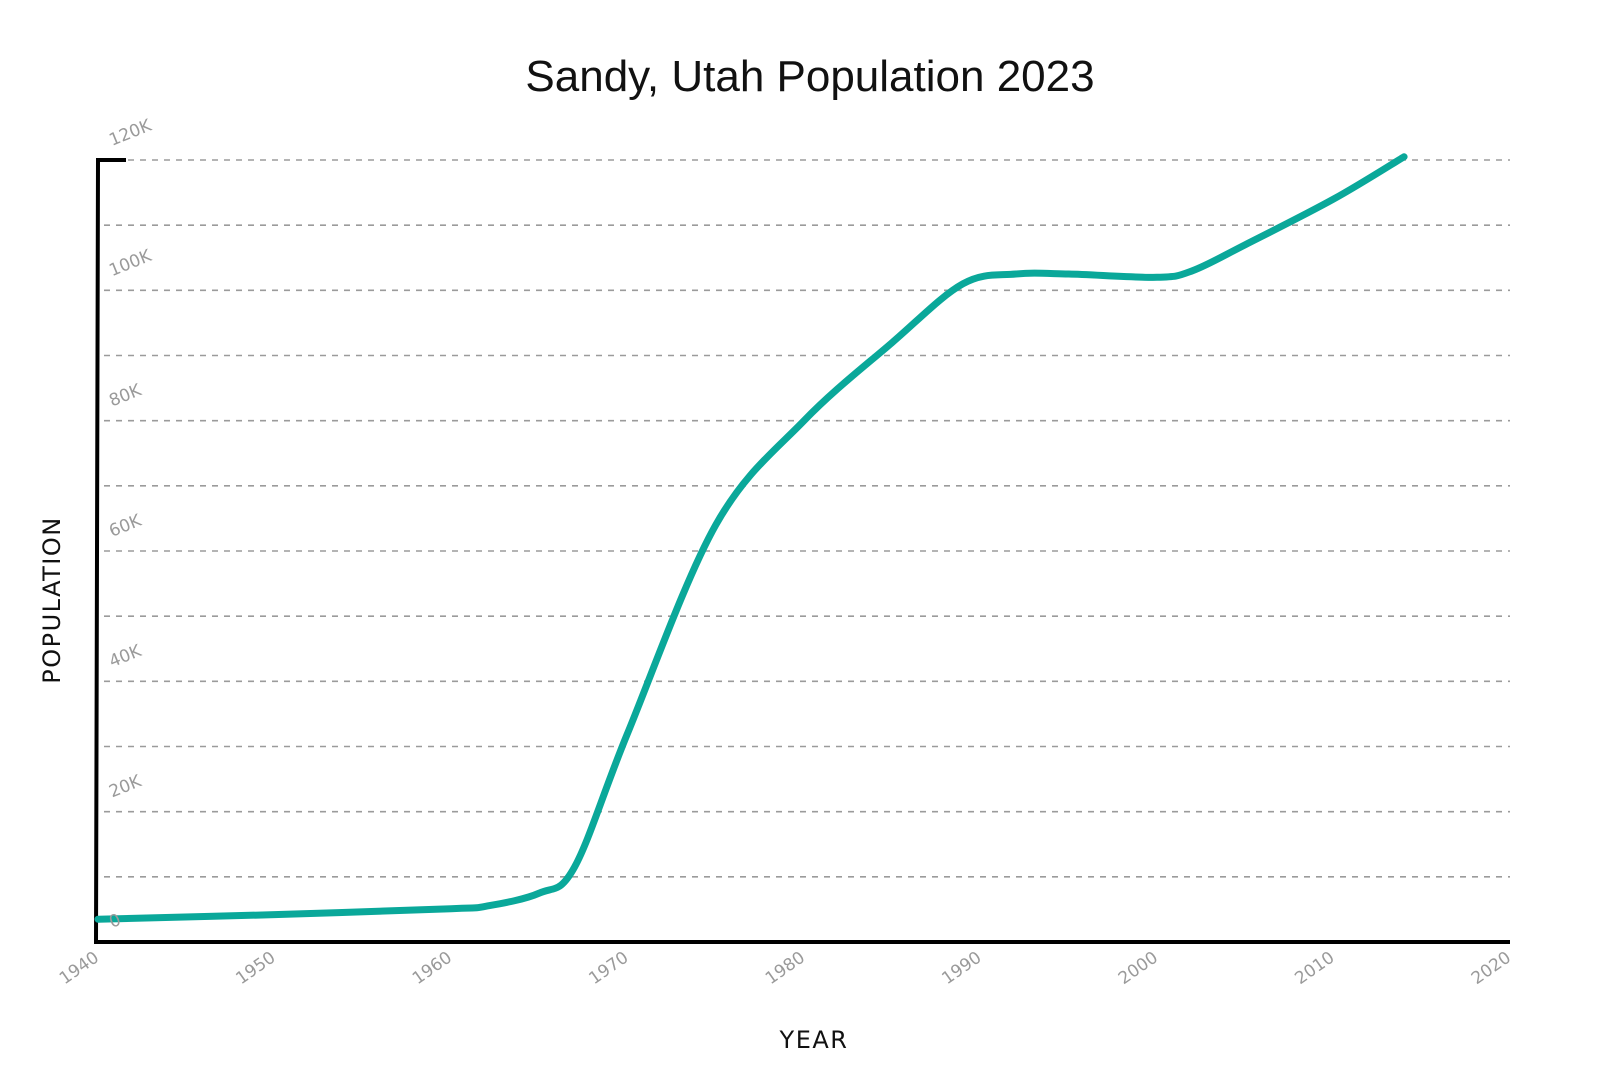  I want to click on x-tick-label: 1970, so click(608, 968).